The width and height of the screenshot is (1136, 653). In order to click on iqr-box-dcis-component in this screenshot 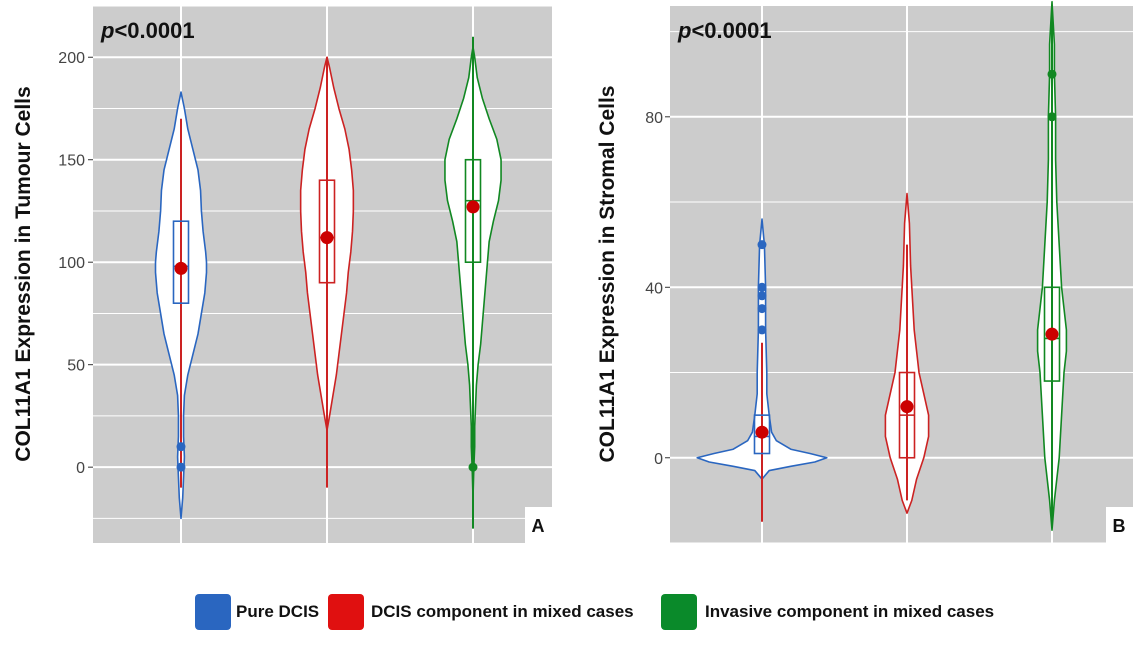, I will do `click(327, 231)`.